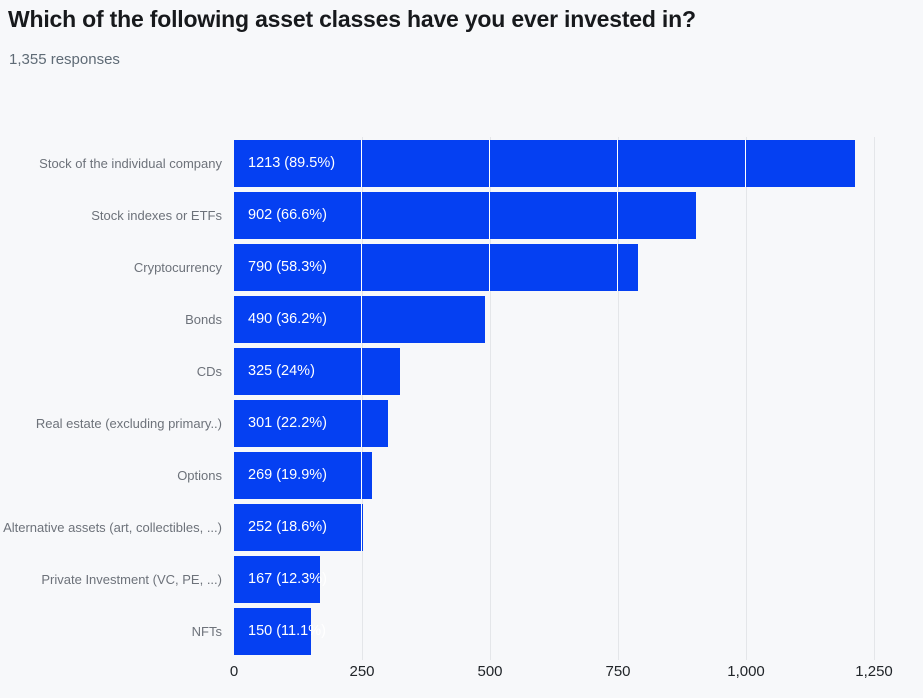 The height and width of the screenshot is (698, 923). I want to click on x-axis-tick-label: 750, so click(618, 671).